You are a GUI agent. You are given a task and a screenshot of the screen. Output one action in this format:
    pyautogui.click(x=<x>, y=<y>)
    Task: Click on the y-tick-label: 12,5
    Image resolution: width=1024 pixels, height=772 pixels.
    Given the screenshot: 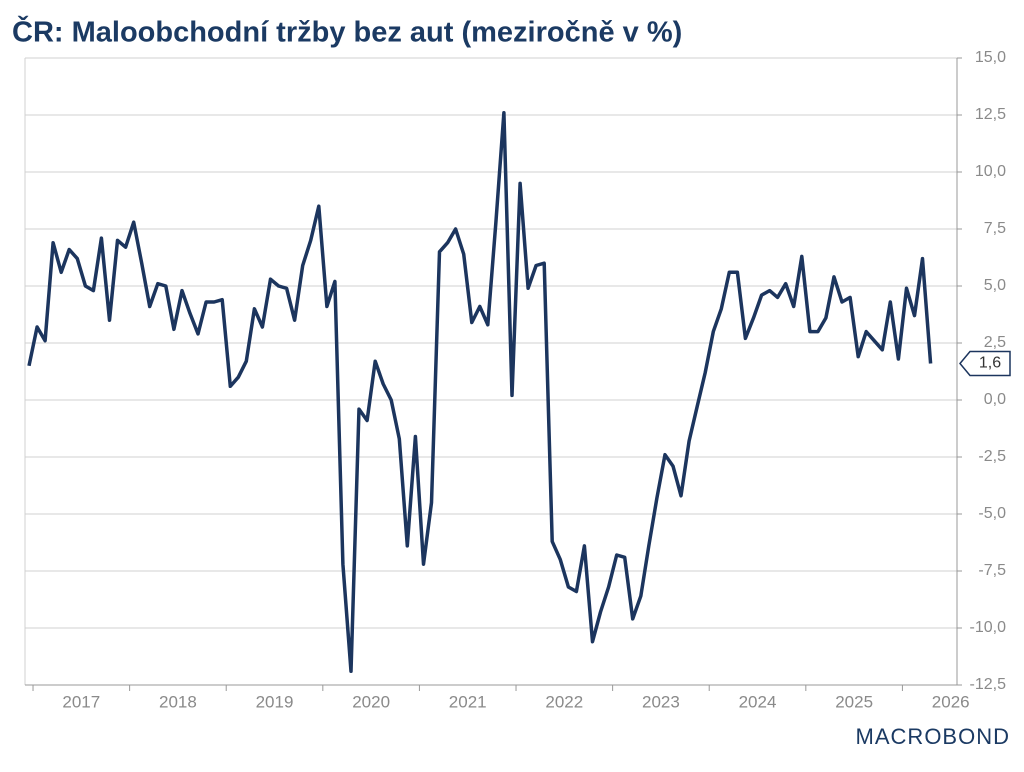 What is the action you would take?
    pyautogui.click(x=990, y=114)
    